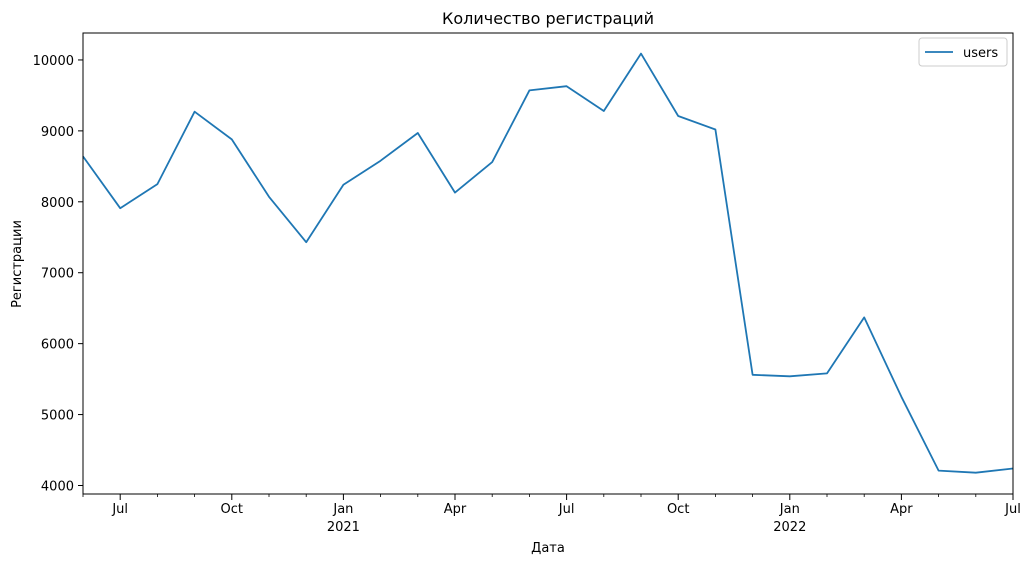 This screenshot has width=1031, height=563. I want to click on y-tick-label: 7000, so click(57, 274).